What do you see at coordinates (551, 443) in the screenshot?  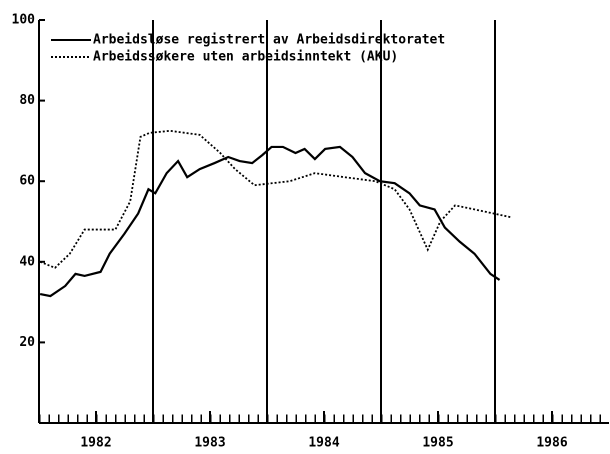 I see `x-tick-label: 1986` at bounding box center [551, 443].